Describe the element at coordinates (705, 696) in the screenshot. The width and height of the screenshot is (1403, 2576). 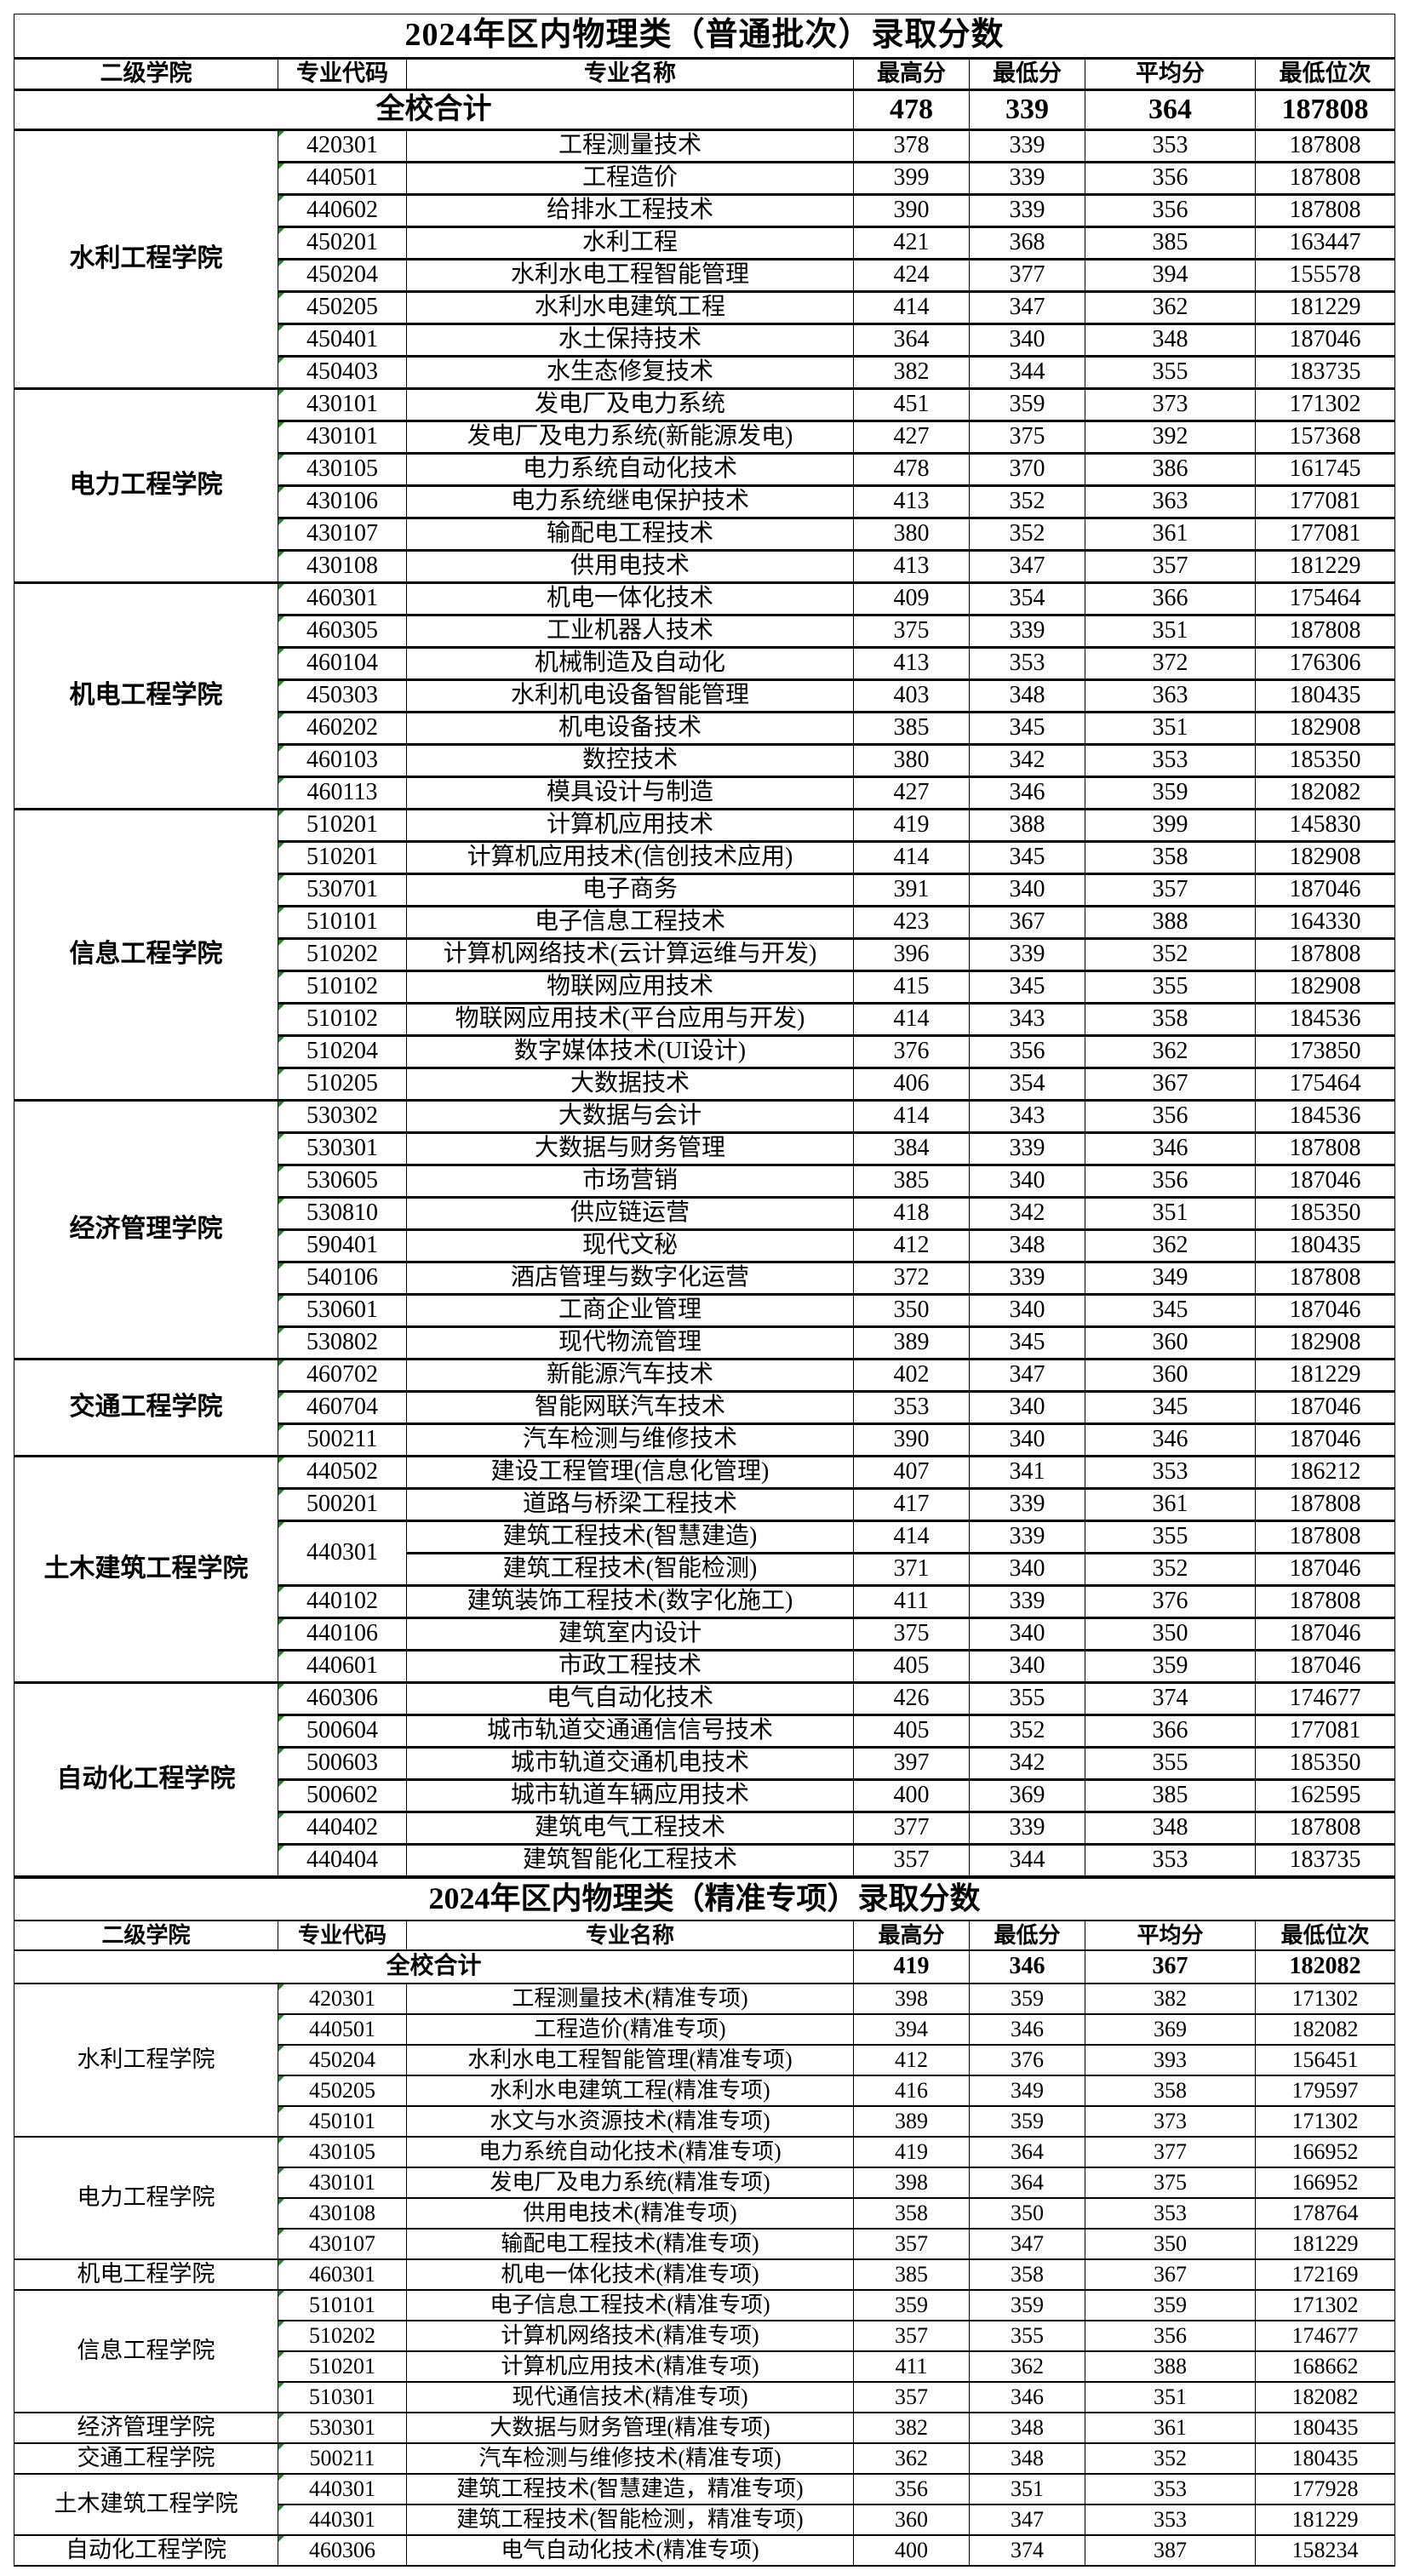
I see `table-row: 450303 水利机电设备智能管理 403 348 363 180435` at that location.